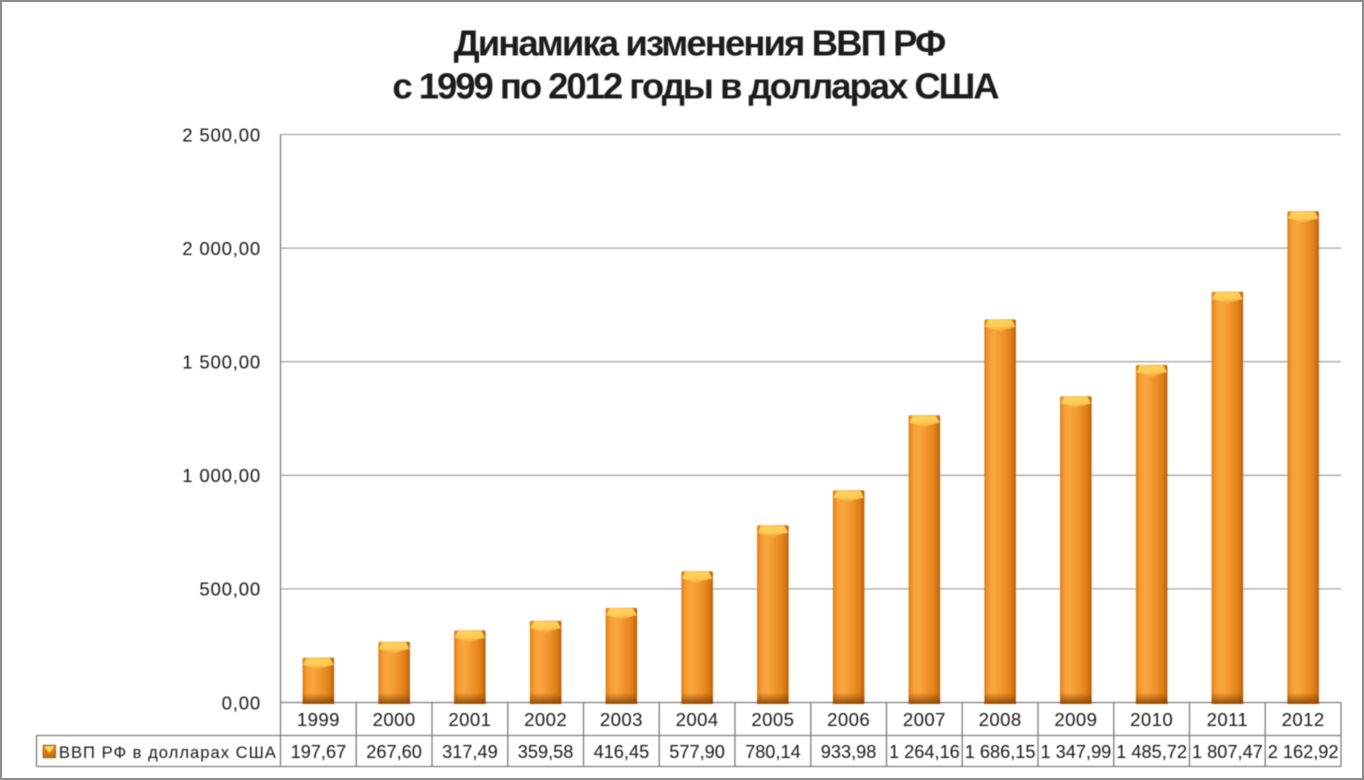 The width and height of the screenshot is (1364, 780). Describe the element at coordinates (394, 752) in the screenshot. I see `svg-text: 267,60` at that location.